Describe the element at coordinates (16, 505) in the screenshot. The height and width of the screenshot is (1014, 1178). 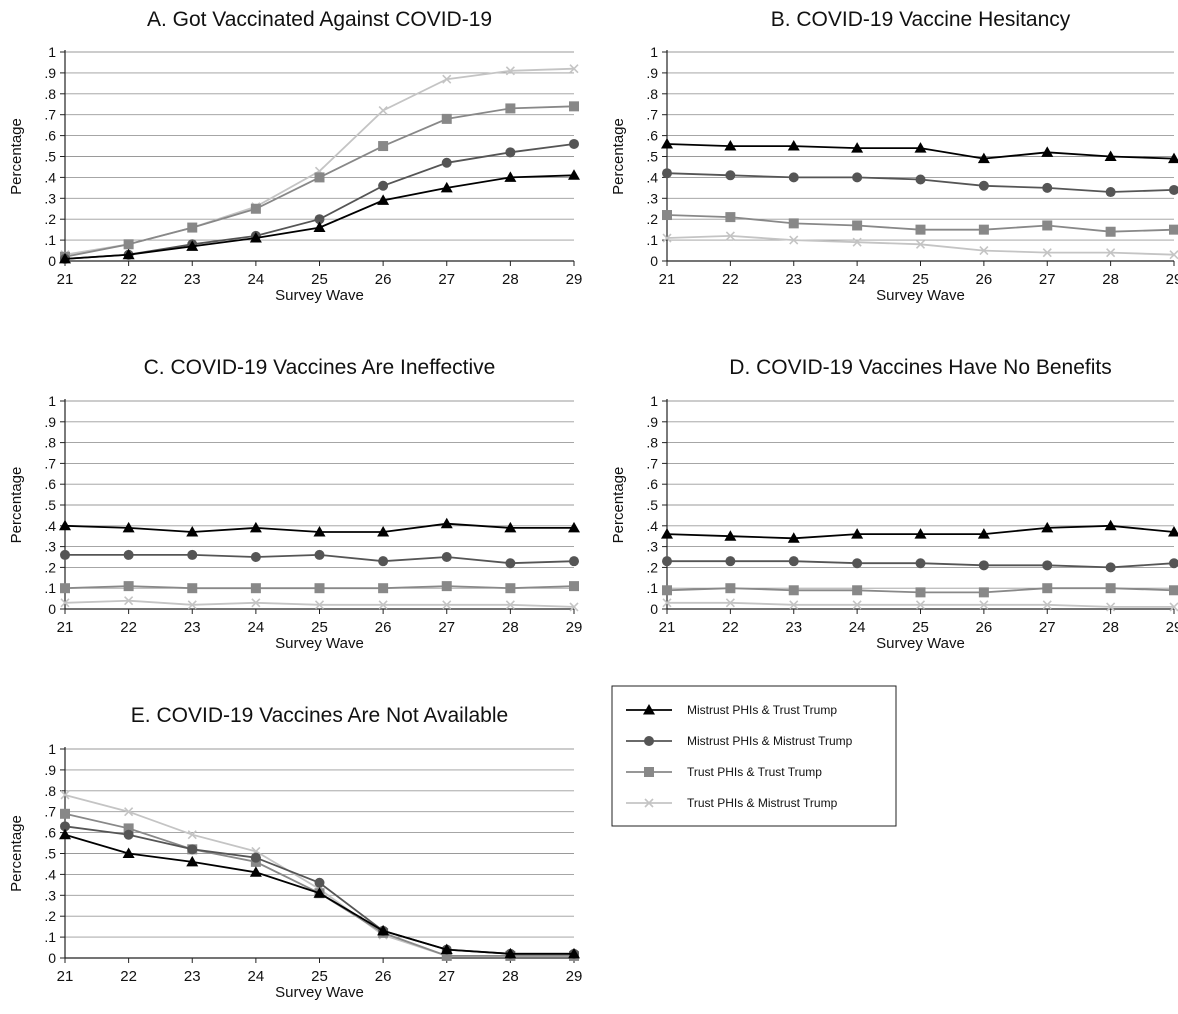
I see `y-axis-label: Percentage` at that location.